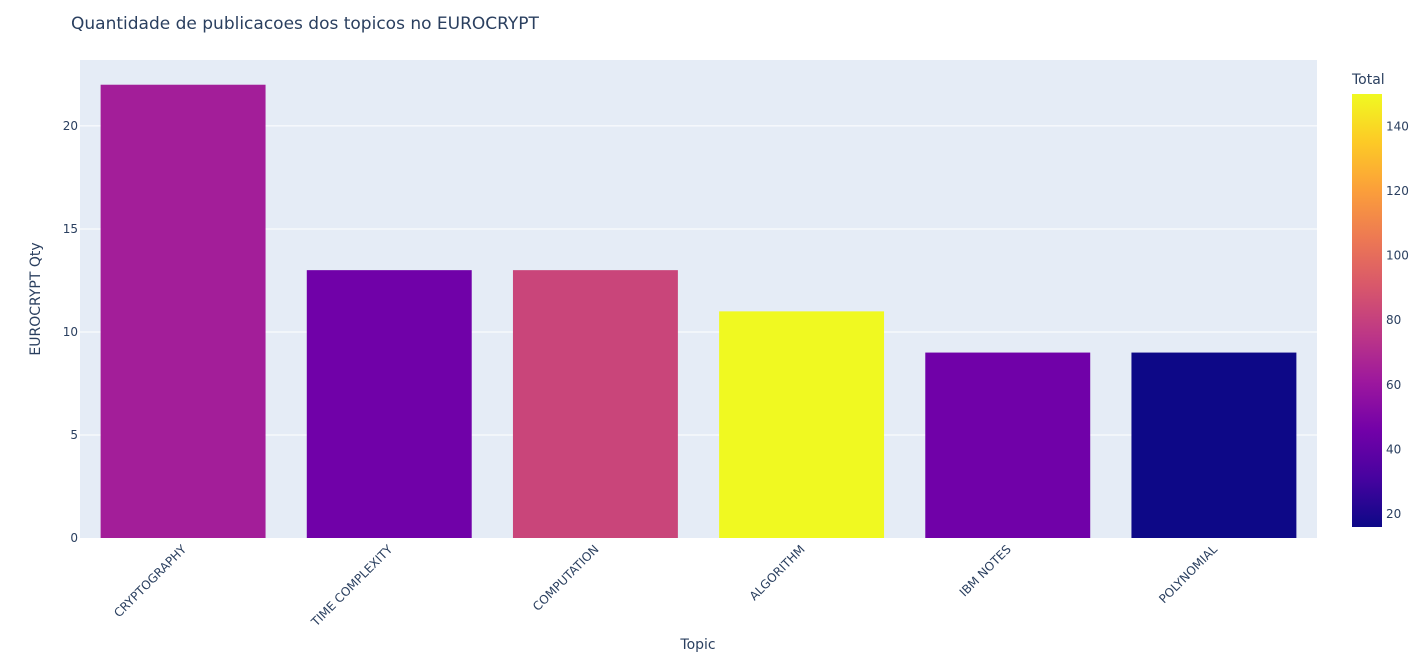 This screenshot has height=661, width=1424. What do you see at coordinates (1393, 449) in the screenshot?
I see `colorbar-tick-label: 40` at bounding box center [1393, 449].